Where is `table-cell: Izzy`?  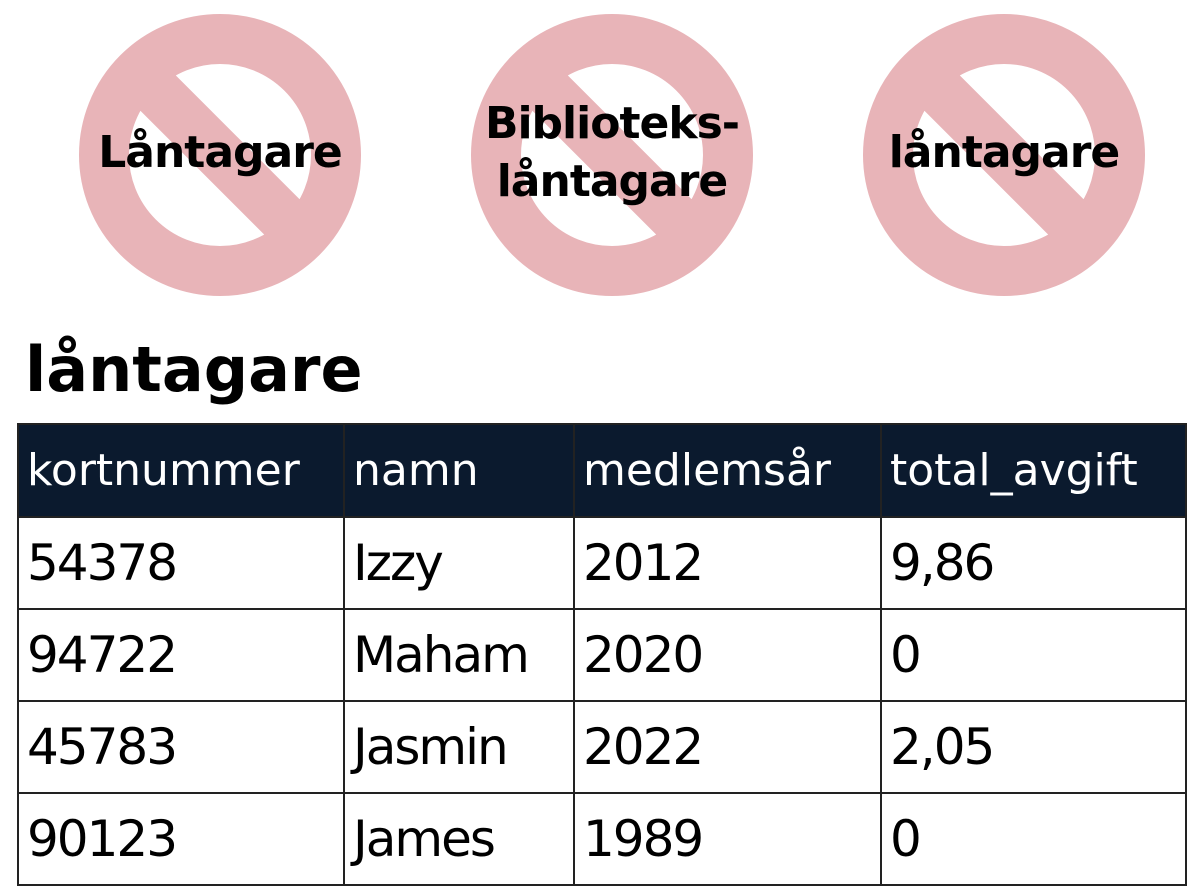
table-cell: Izzy is located at coordinates (459, 563).